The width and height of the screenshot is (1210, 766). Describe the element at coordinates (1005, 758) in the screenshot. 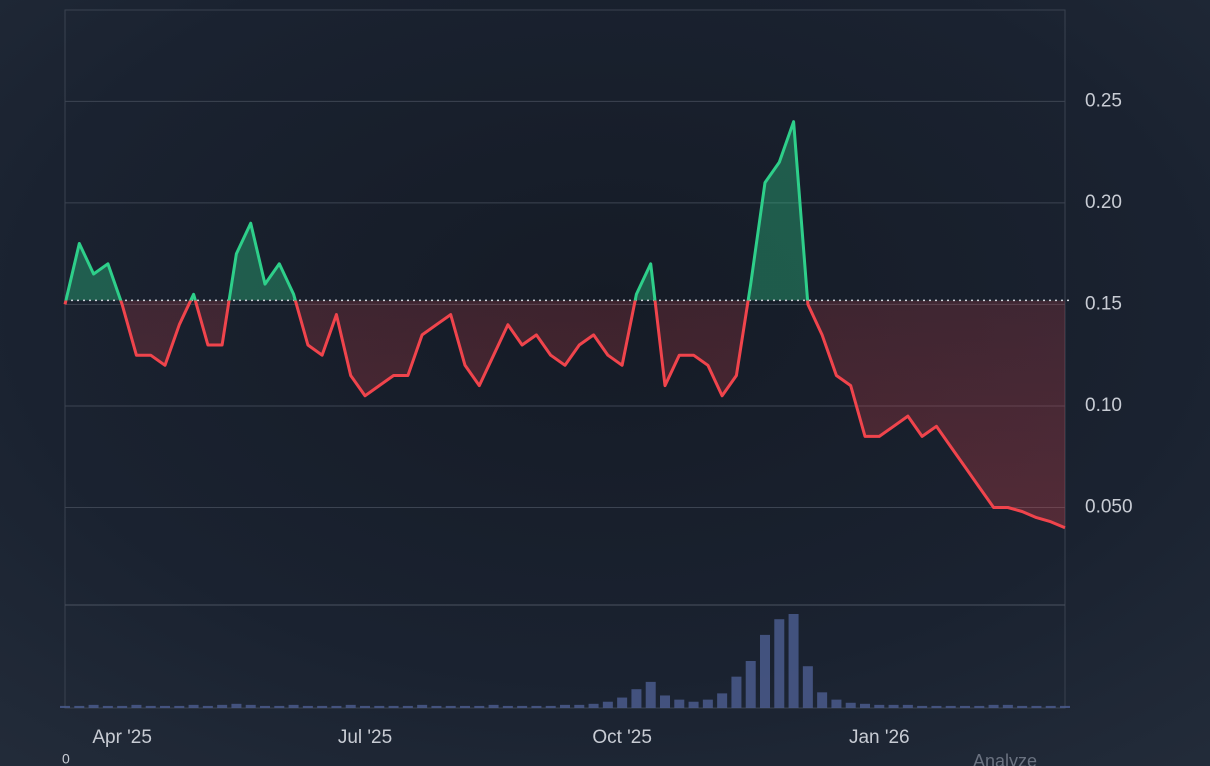

I see `analyze-button: Analyze` at that location.